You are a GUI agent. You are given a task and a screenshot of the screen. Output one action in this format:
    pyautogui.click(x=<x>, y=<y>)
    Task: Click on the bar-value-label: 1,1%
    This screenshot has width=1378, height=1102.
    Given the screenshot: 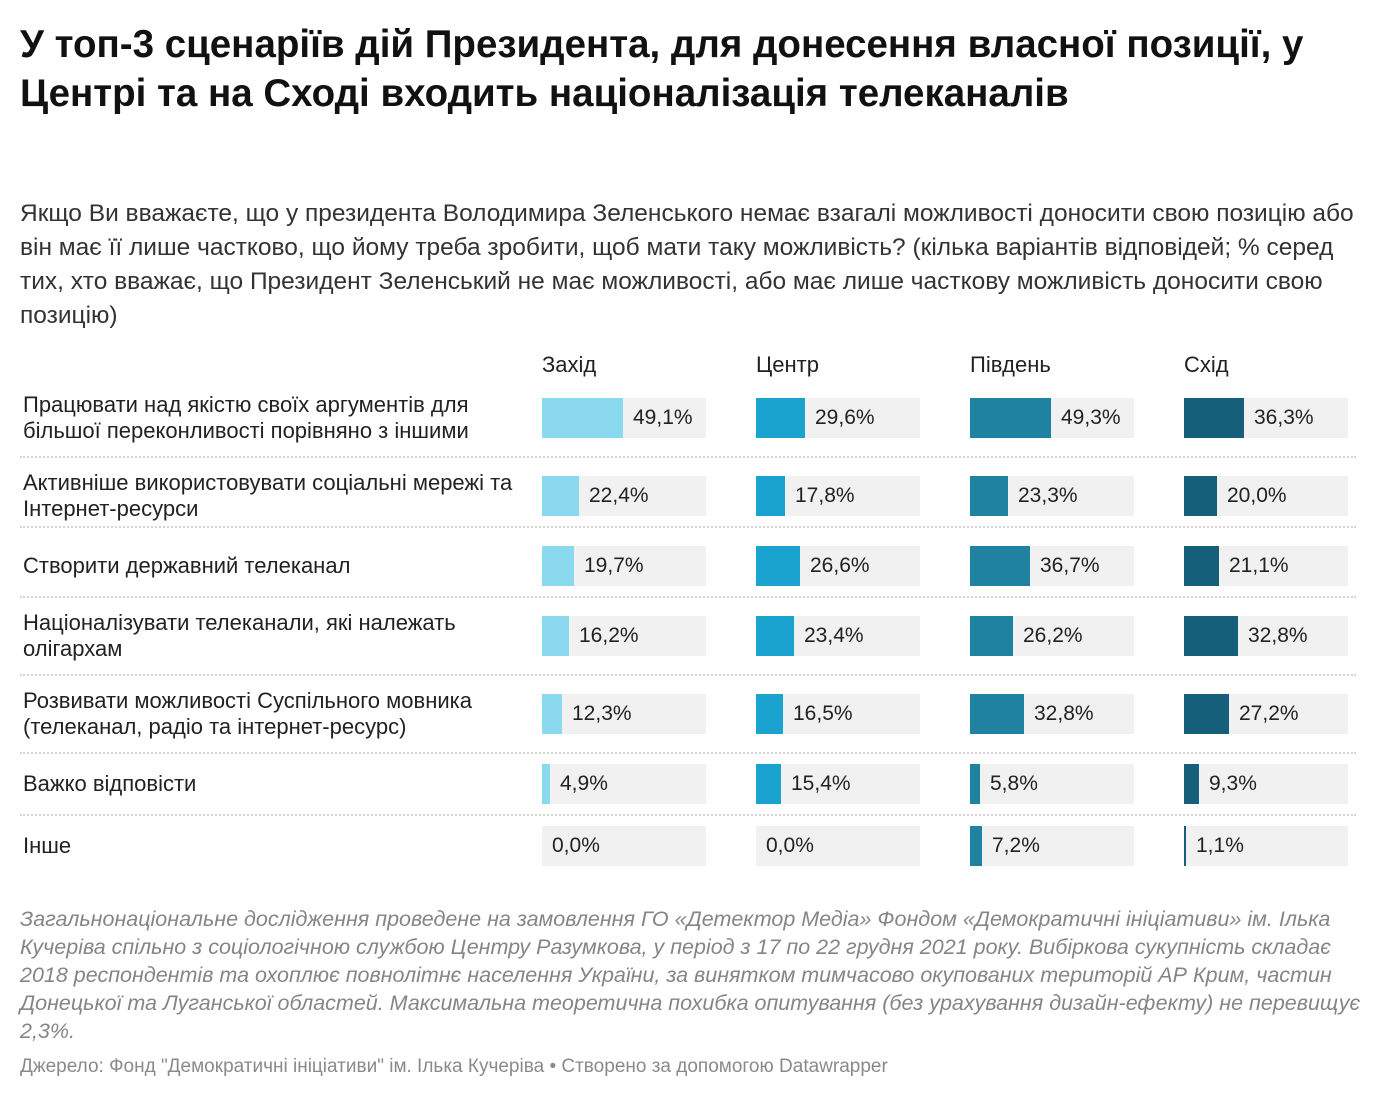 What is the action you would take?
    pyautogui.click(x=1220, y=845)
    